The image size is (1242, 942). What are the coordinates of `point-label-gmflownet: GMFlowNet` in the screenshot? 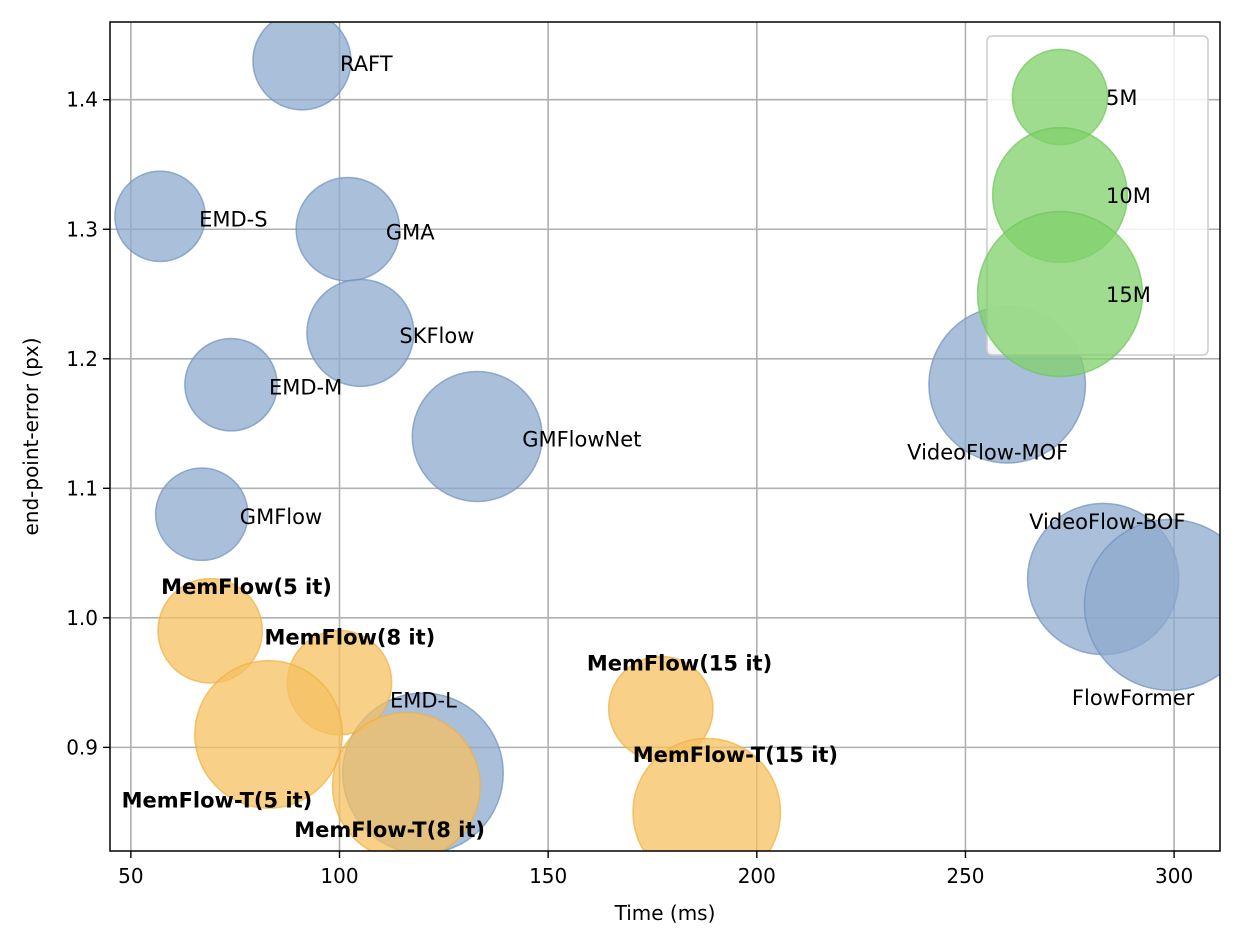 It's located at (581, 440).